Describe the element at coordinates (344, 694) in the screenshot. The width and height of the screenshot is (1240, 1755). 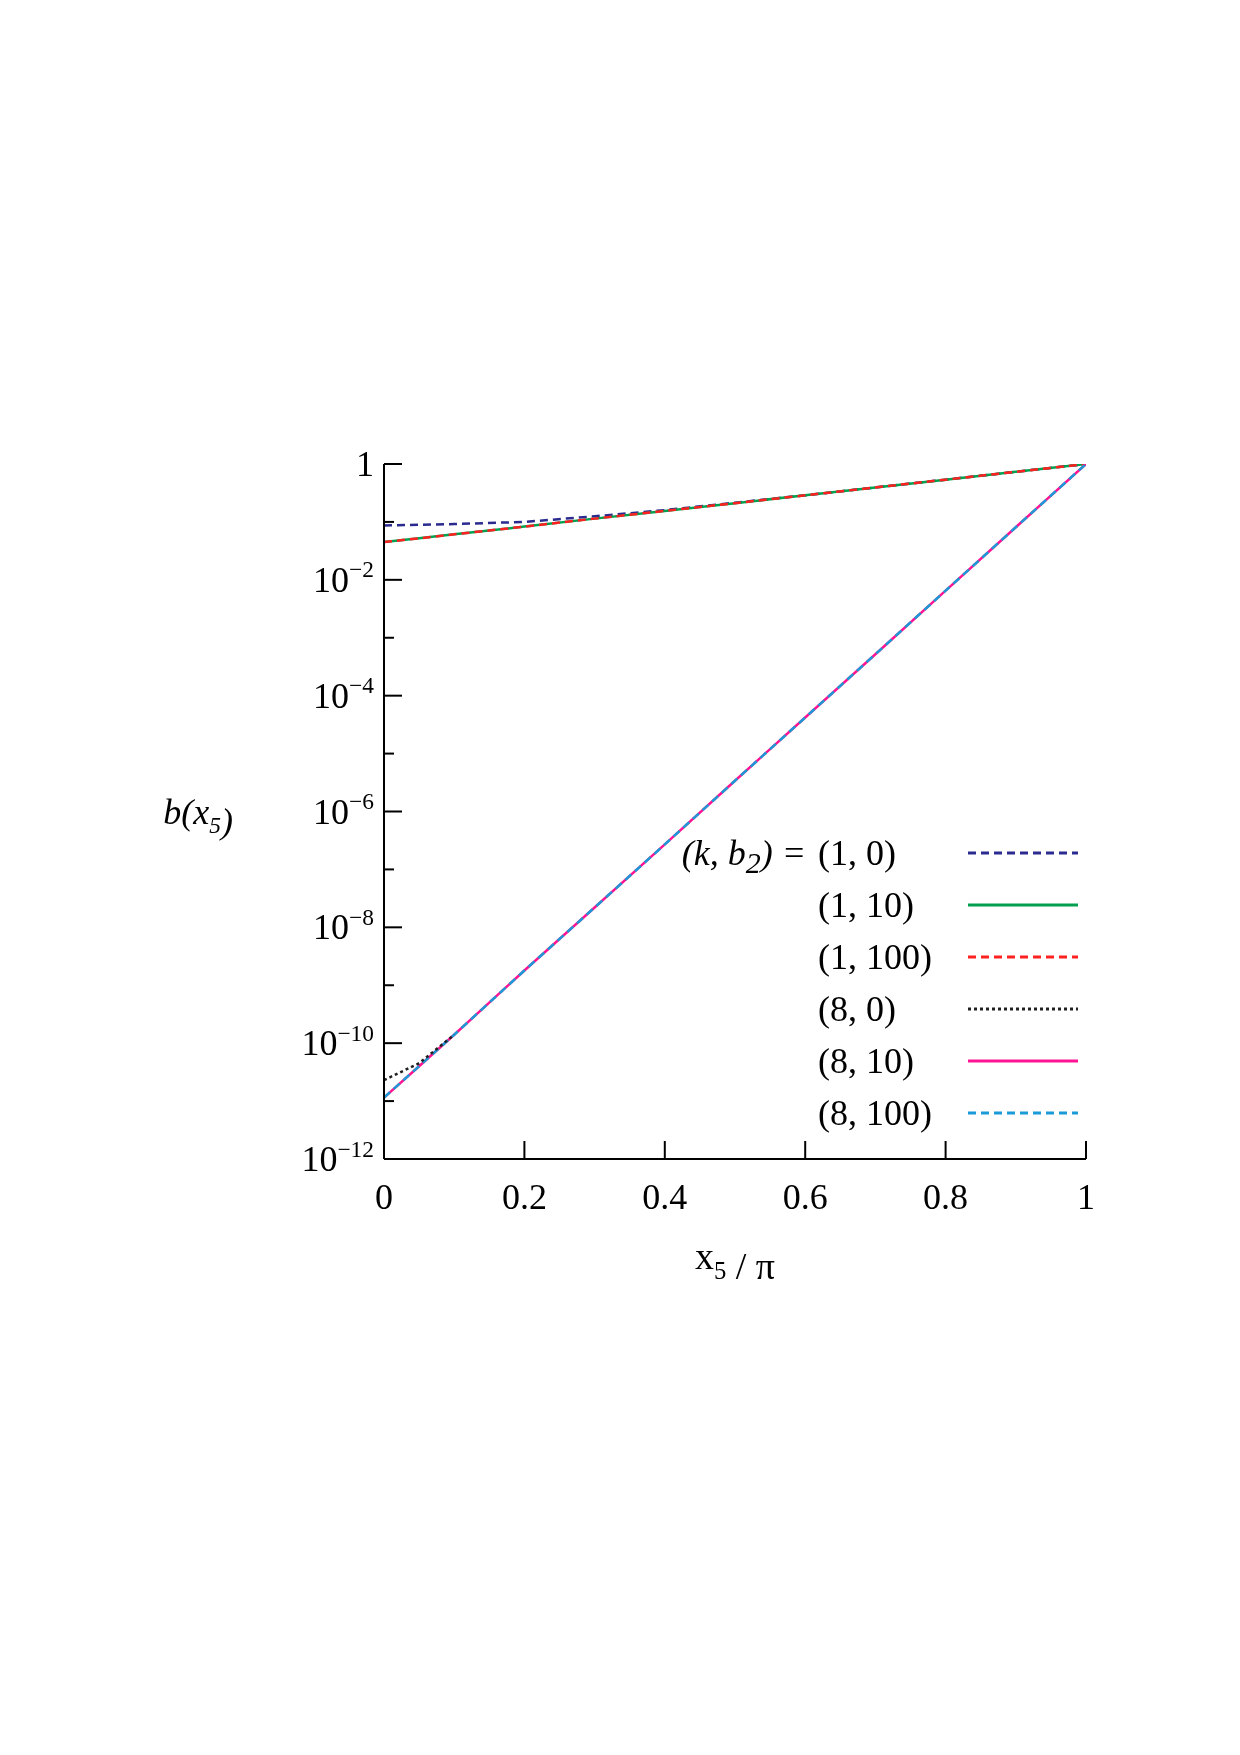
I see `y-tick-label: 10$^{−4}$` at that location.